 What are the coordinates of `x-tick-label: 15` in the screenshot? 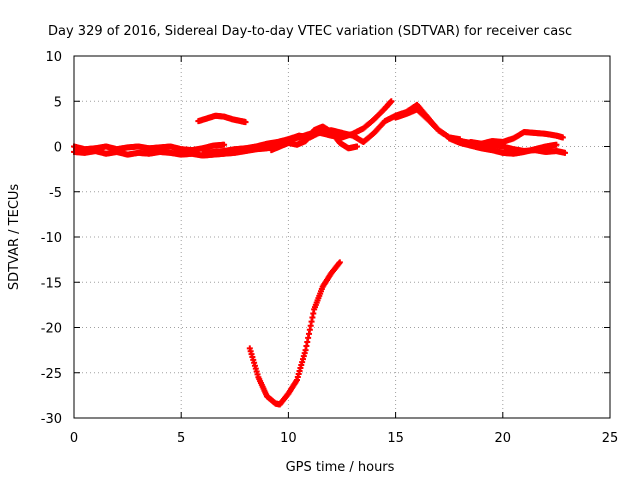 It's located at (395, 438).